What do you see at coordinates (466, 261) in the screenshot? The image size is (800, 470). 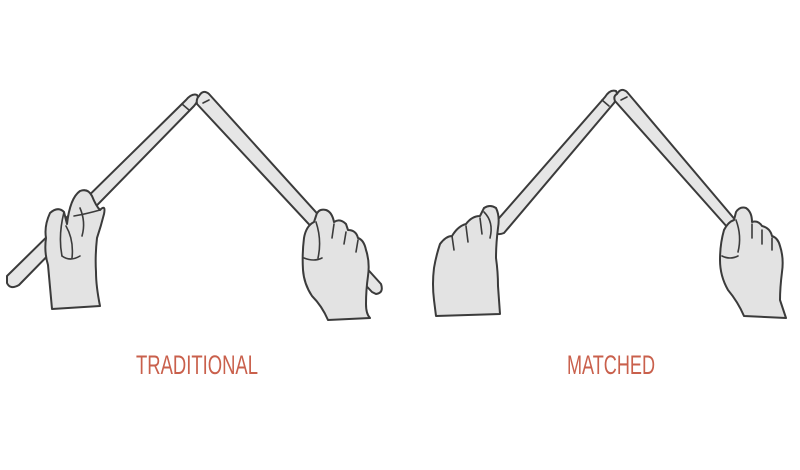 I see `matched-left-hand` at bounding box center [466, 261].